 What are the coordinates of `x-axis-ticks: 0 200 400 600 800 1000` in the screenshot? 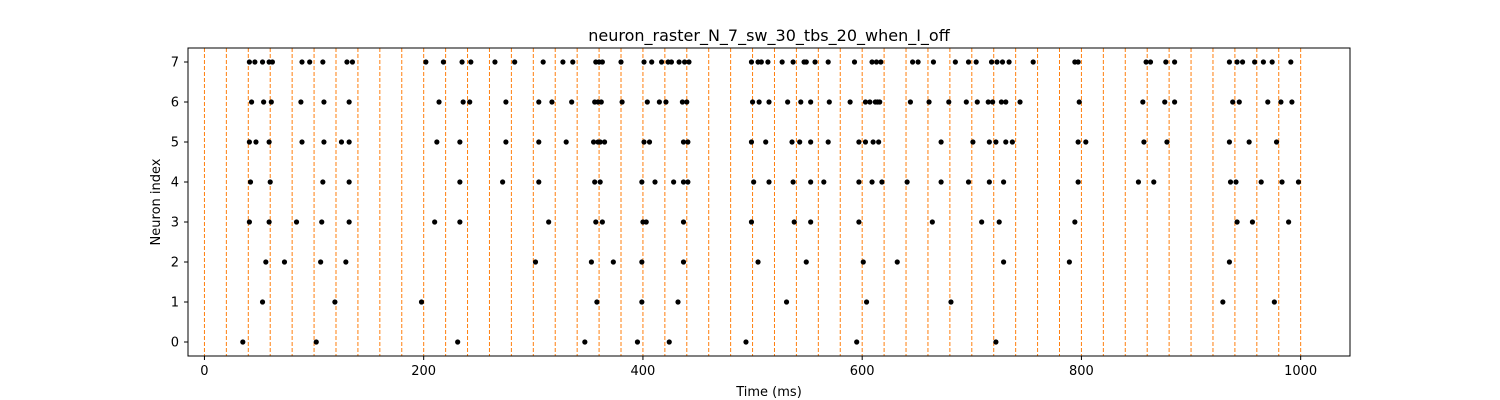 It's located at (758, 367).